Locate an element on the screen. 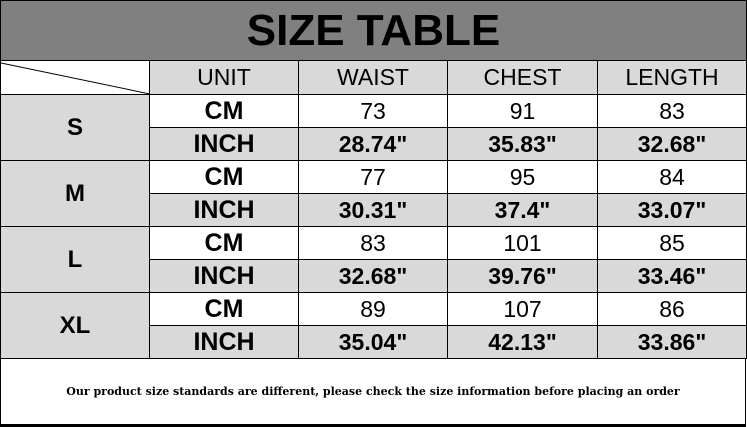 This screenshot has width=747, height=427. size-label: M is located at coordinates (75, 193).